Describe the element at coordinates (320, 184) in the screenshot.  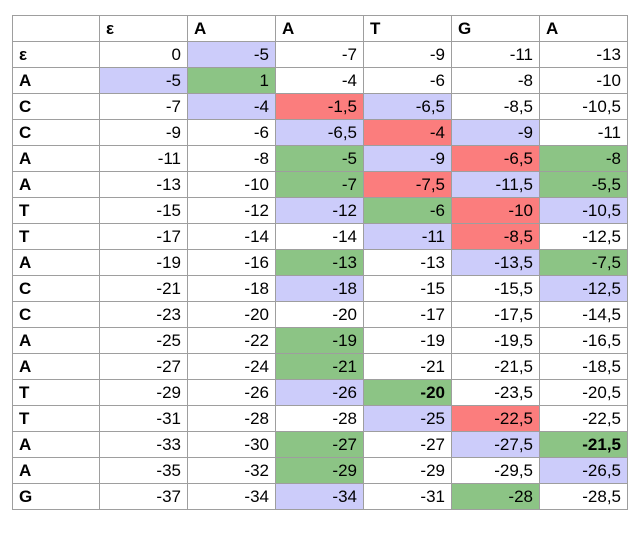
I see `table-row: A -13 -10 -7 -7,5 -11,5 -5,5` at that location.